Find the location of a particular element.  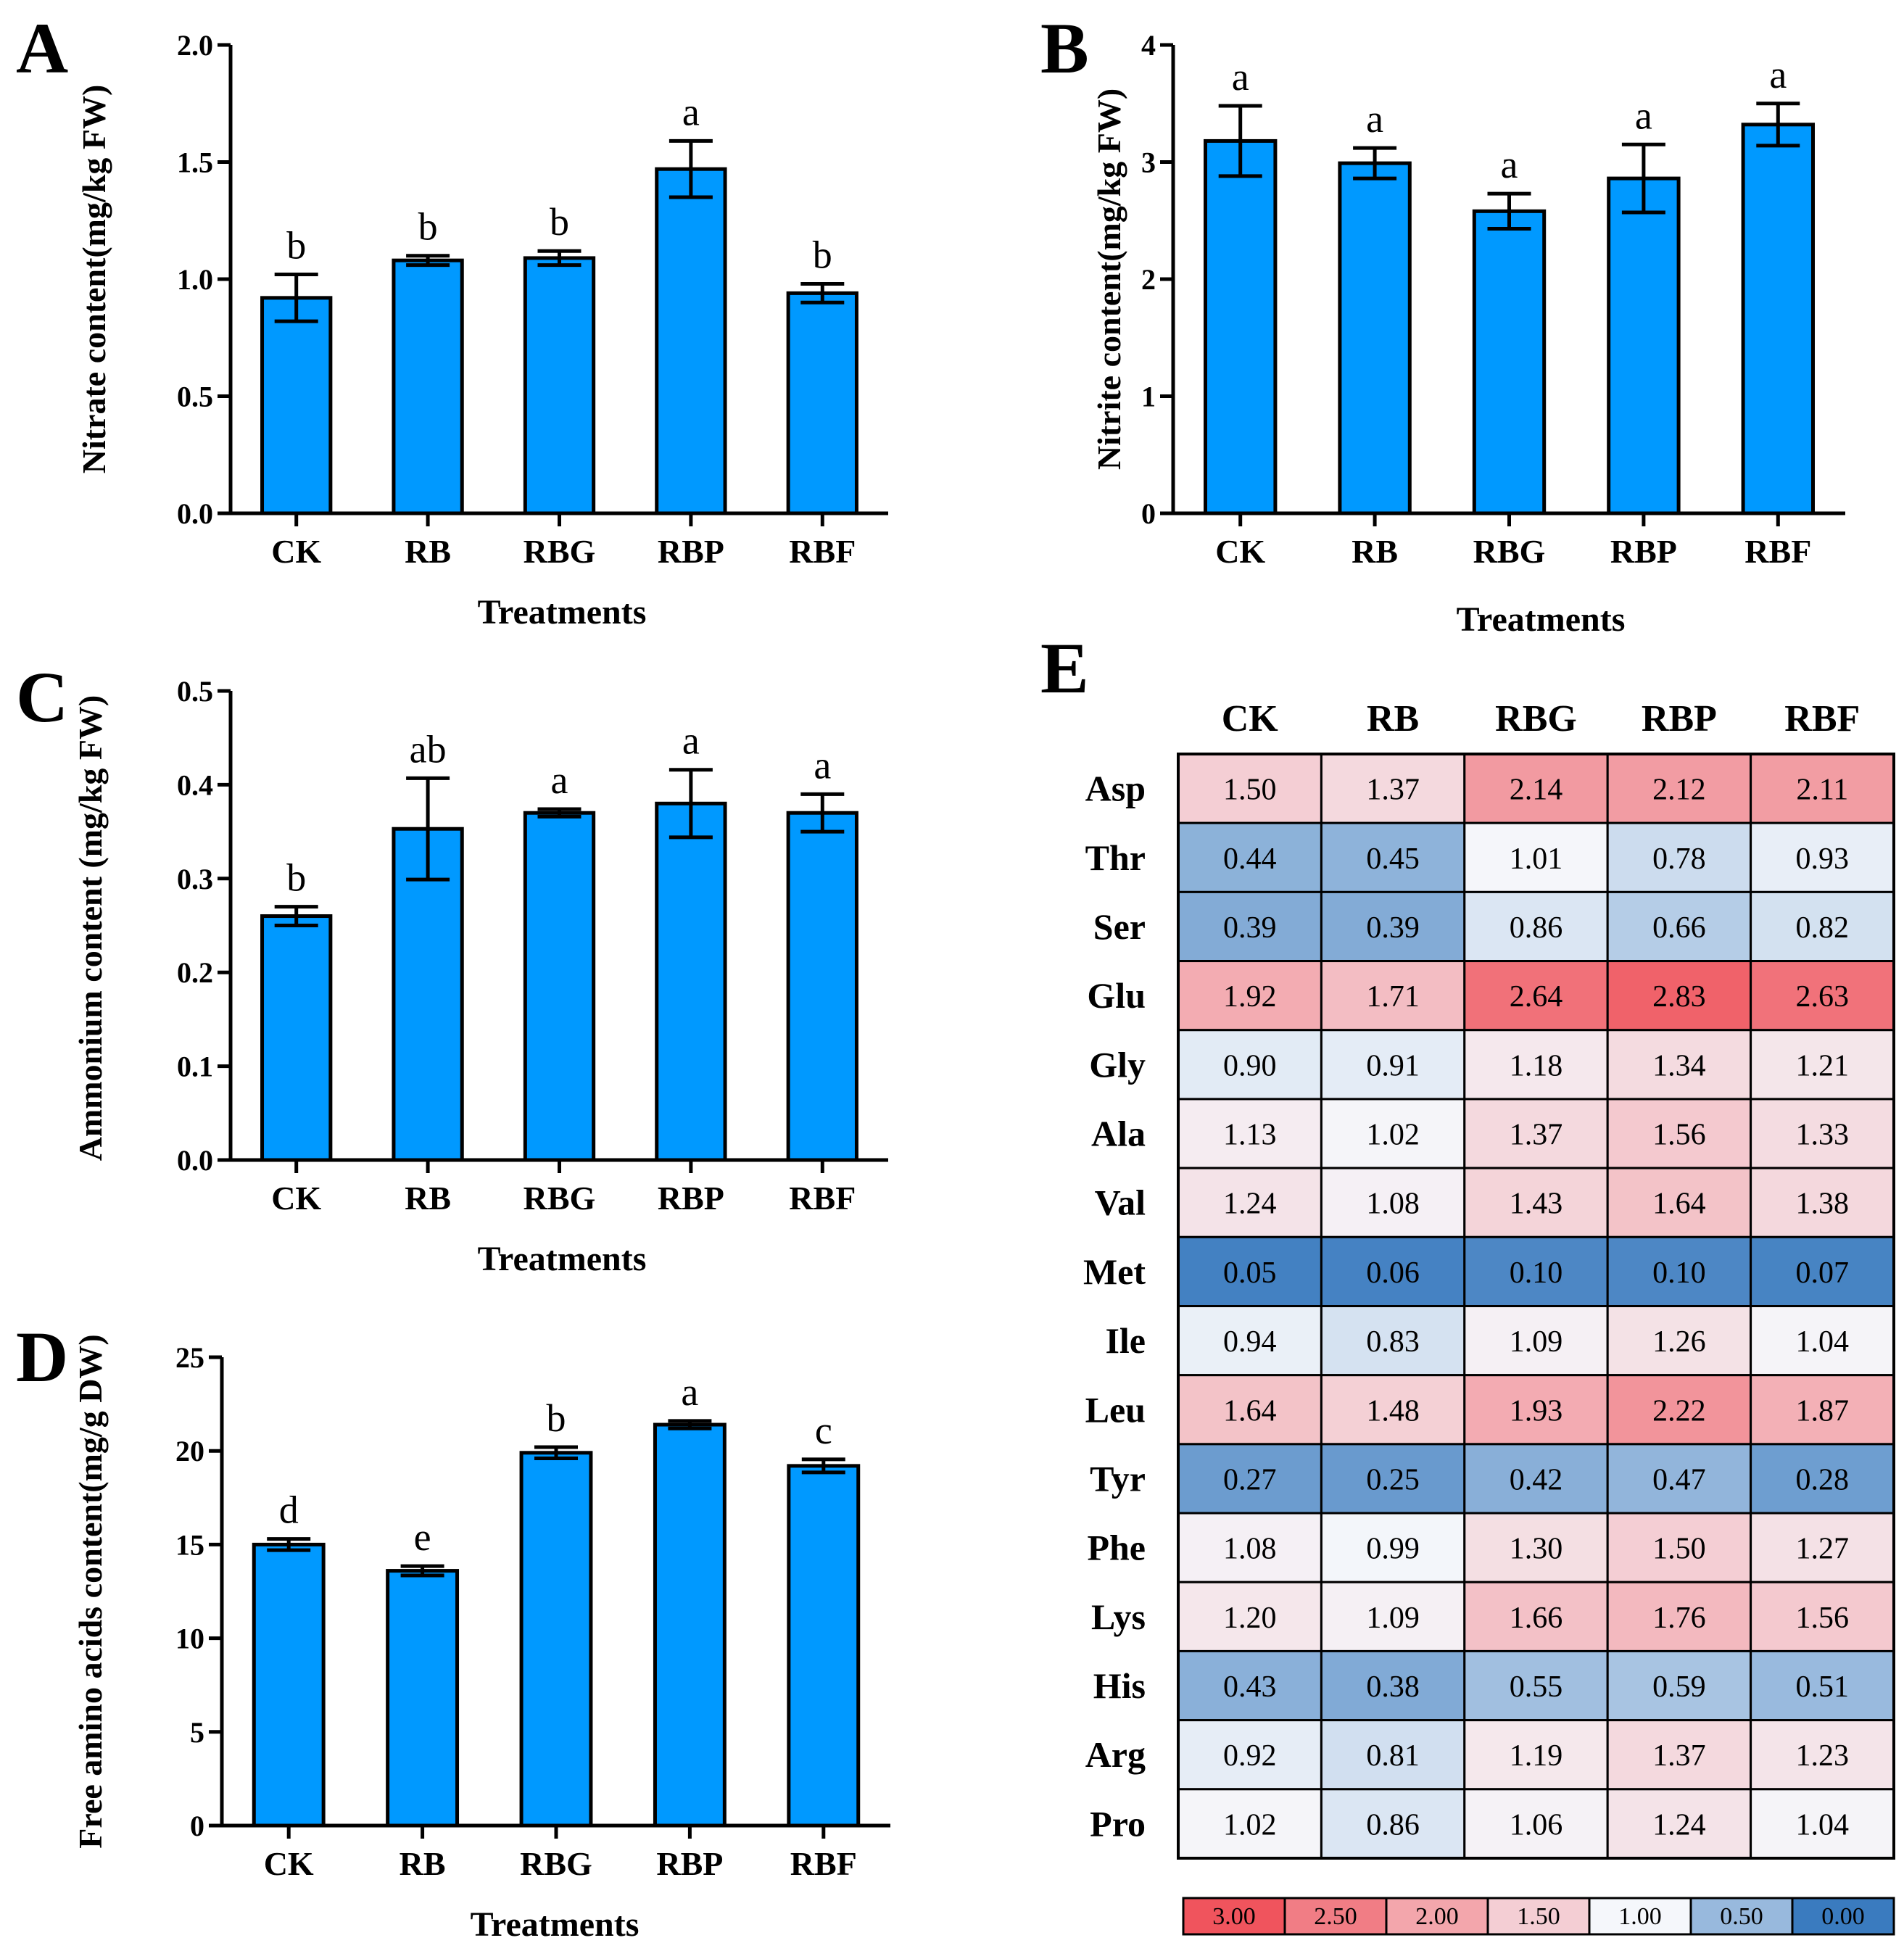

y-tick-label: 0.2 is located at coordinates (195, 972).